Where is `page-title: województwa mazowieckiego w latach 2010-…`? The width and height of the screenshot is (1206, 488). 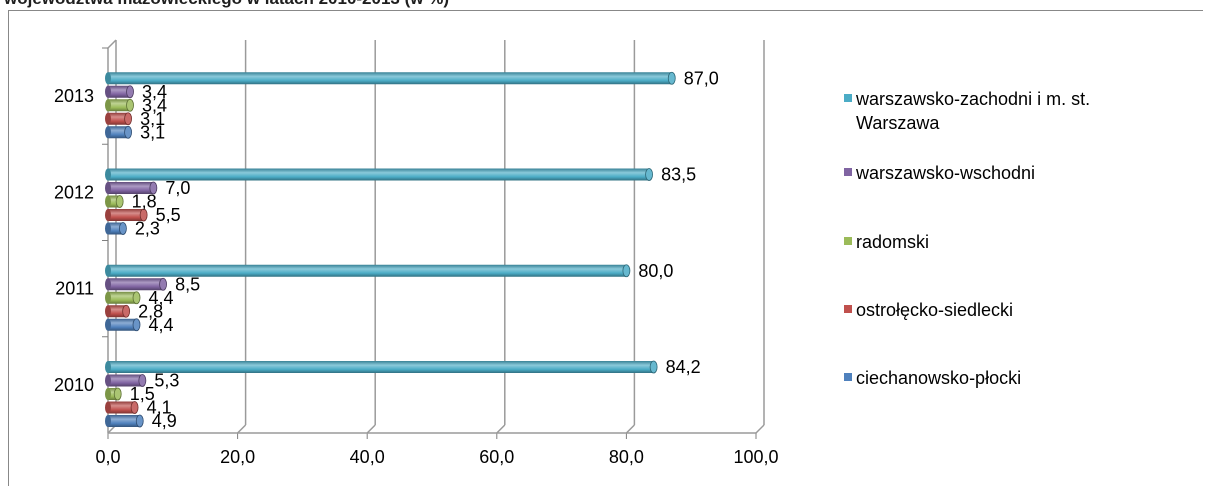 page-title: województwa mazowieckiego w latach 2010-… is located at coordinates (226, 4).